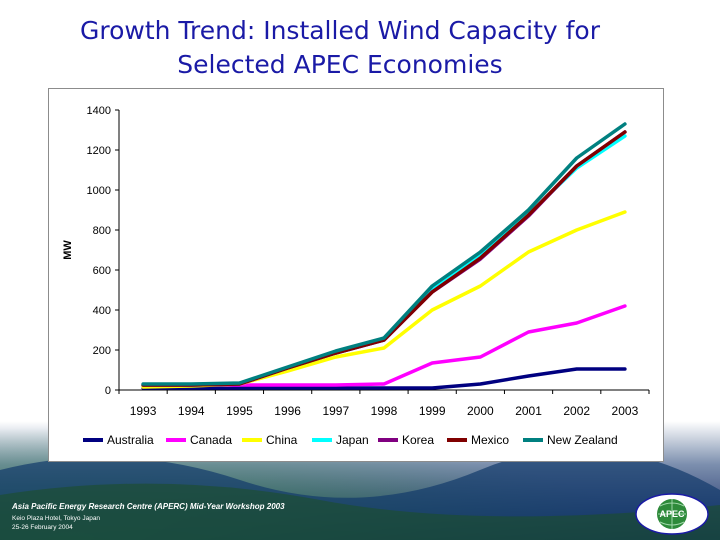 The image size is (720, 540). Describe the element at coordinates (625, 411) in the screenshot. I see `x-tick-label: 2003` at that location.